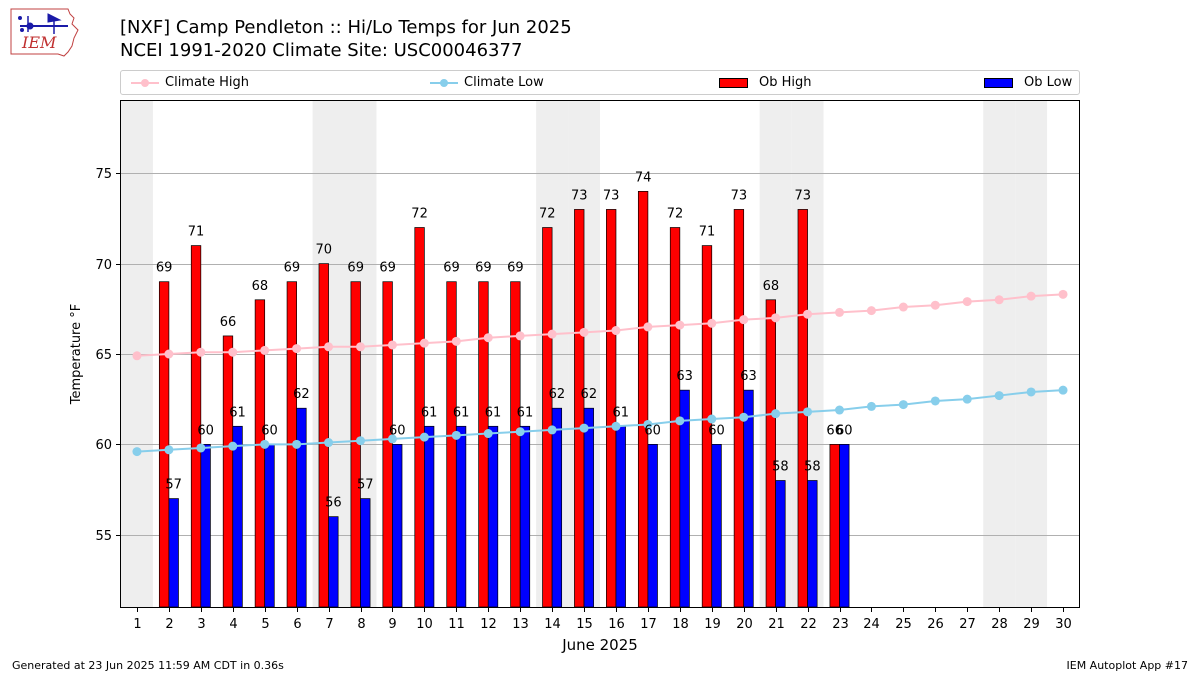 This screenshot has width=1200, height=675. Describe the element at coordinates (620, 412) in the screenshot. I see `bar-label-ob-low-day-16: 61` at that location.